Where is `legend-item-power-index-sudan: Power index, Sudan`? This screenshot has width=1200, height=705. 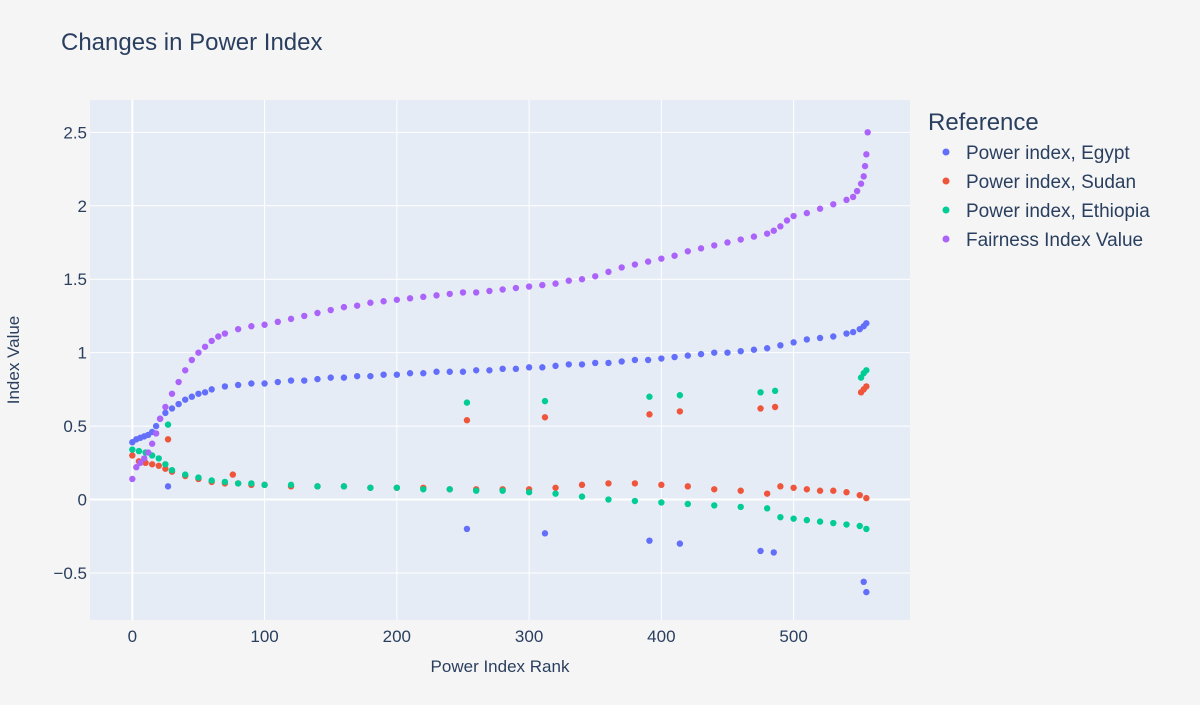
legend-item-power-index-sudan: Power index, Sudan is located at coordinates (1039, 182).